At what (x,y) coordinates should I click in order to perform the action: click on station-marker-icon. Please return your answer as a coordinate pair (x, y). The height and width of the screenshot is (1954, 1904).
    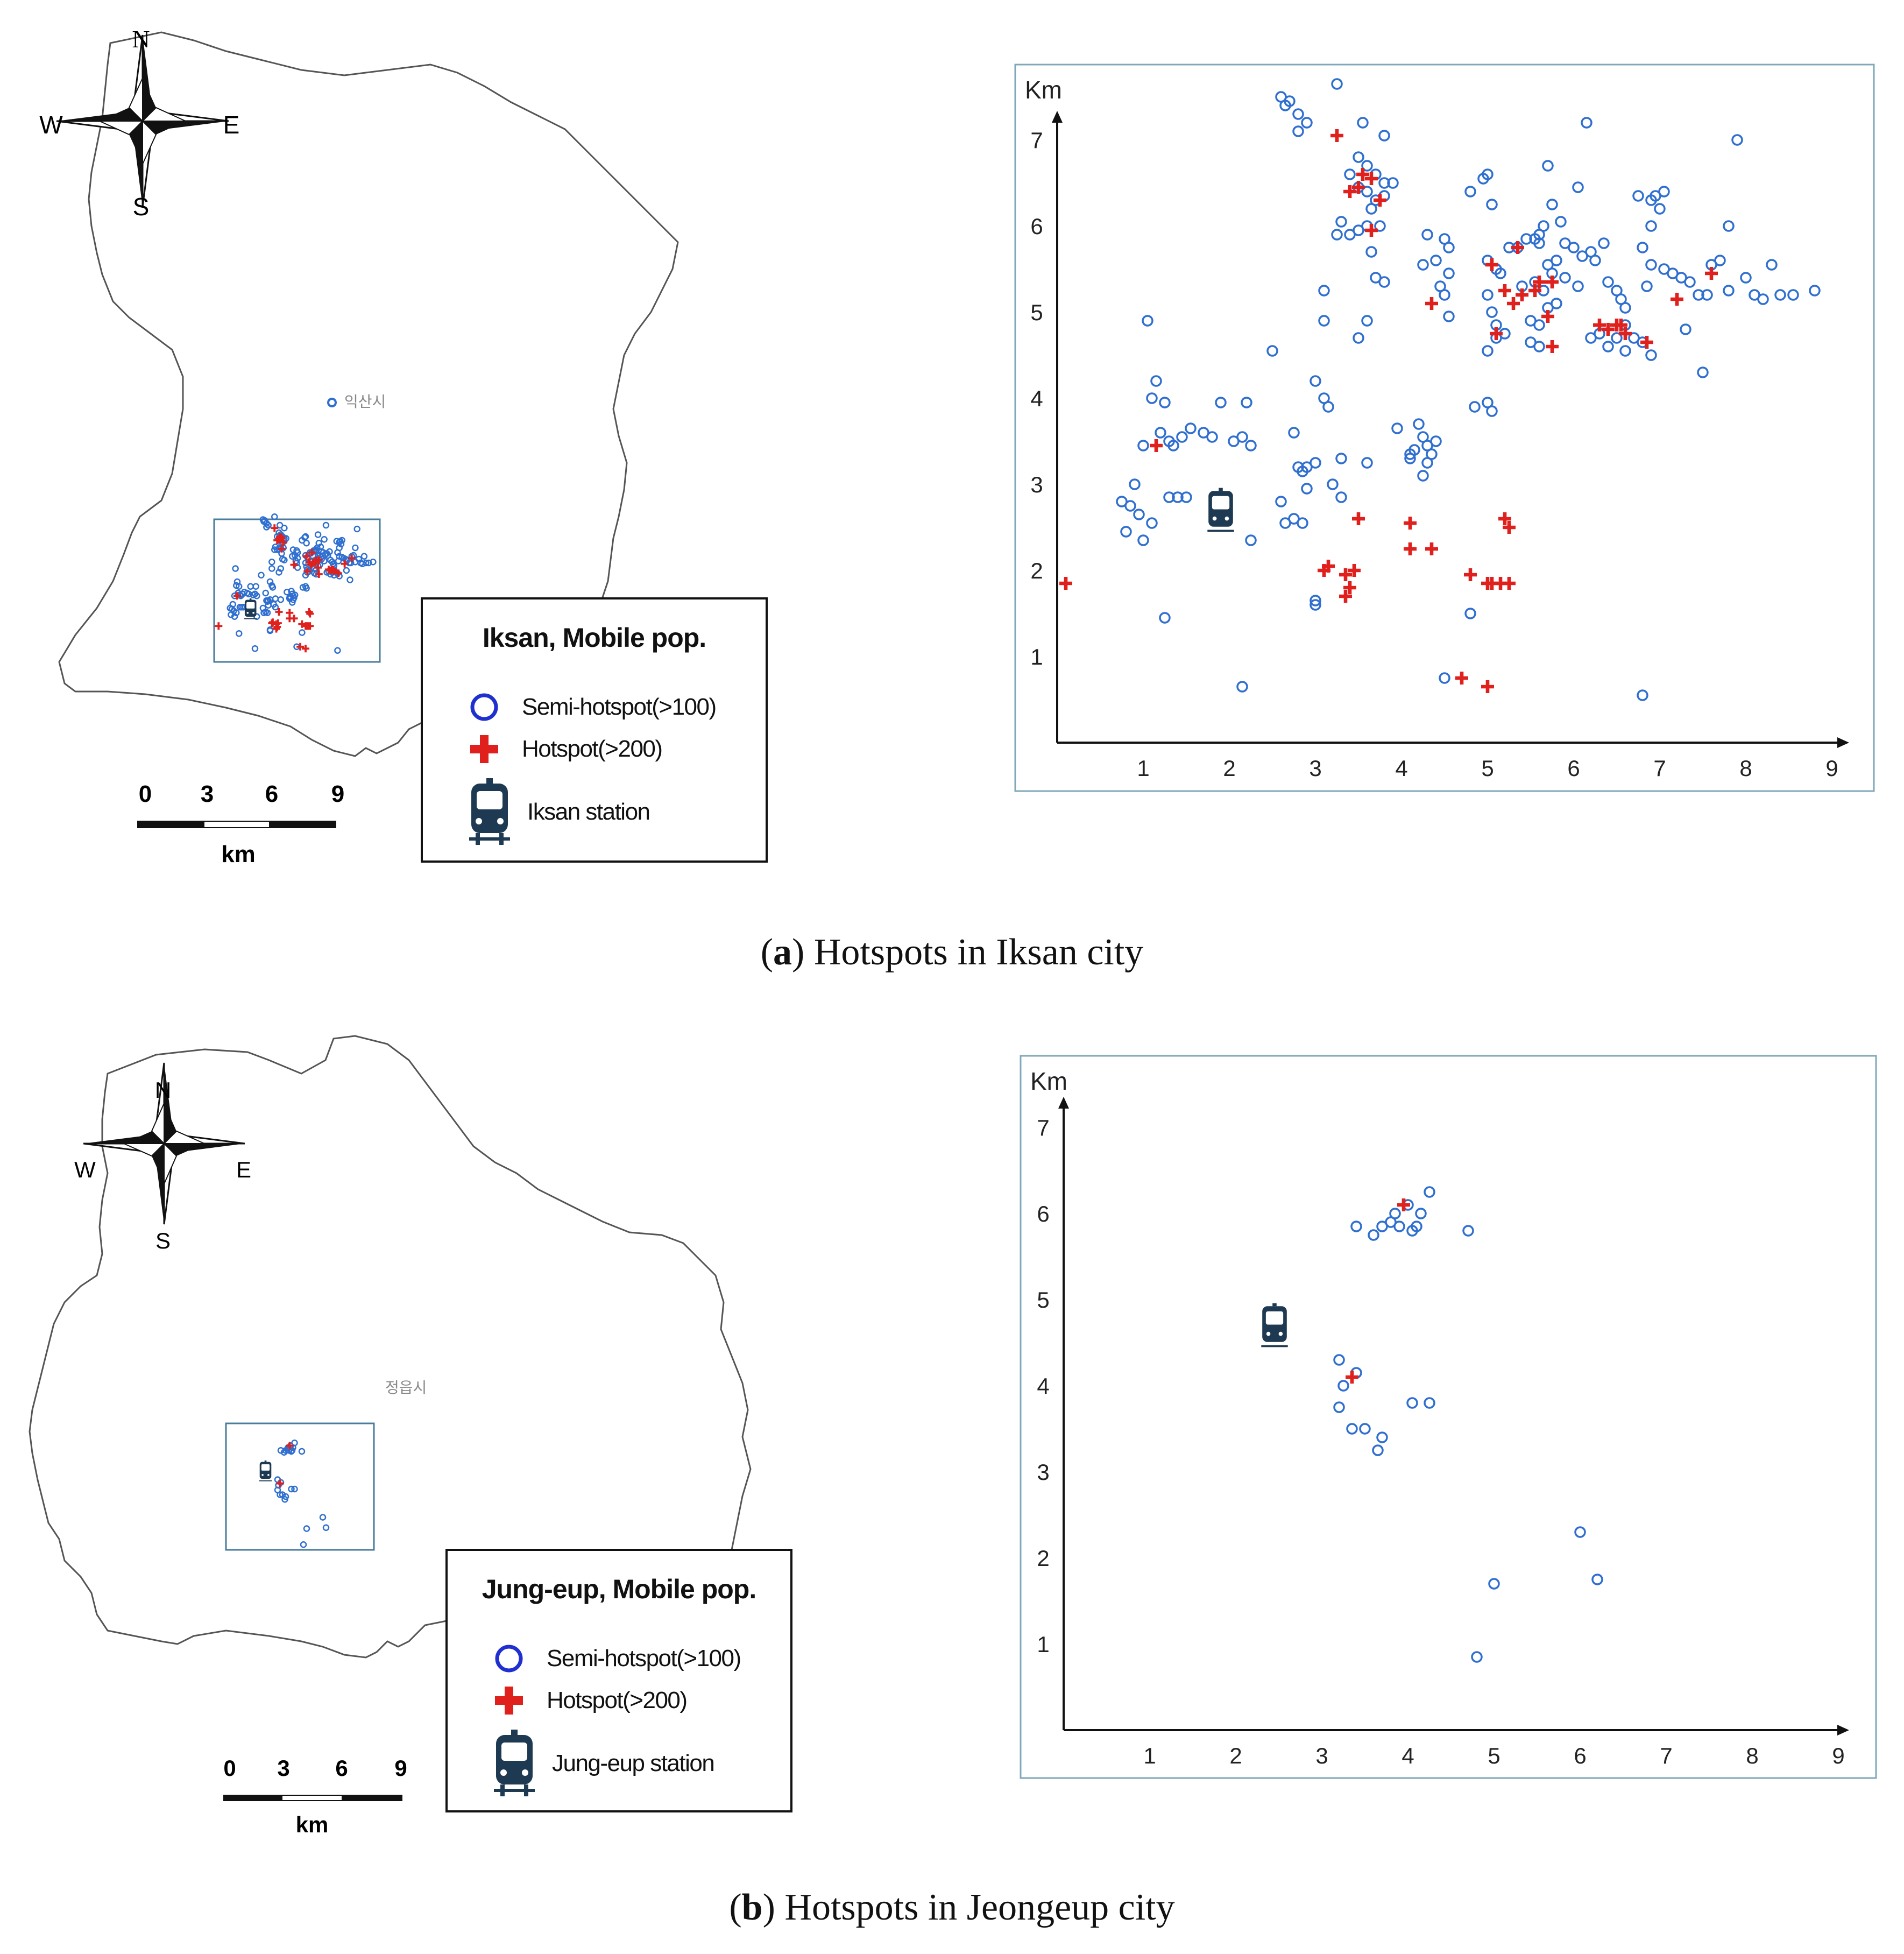
    Looking at the image, I should click on (1220, 510).